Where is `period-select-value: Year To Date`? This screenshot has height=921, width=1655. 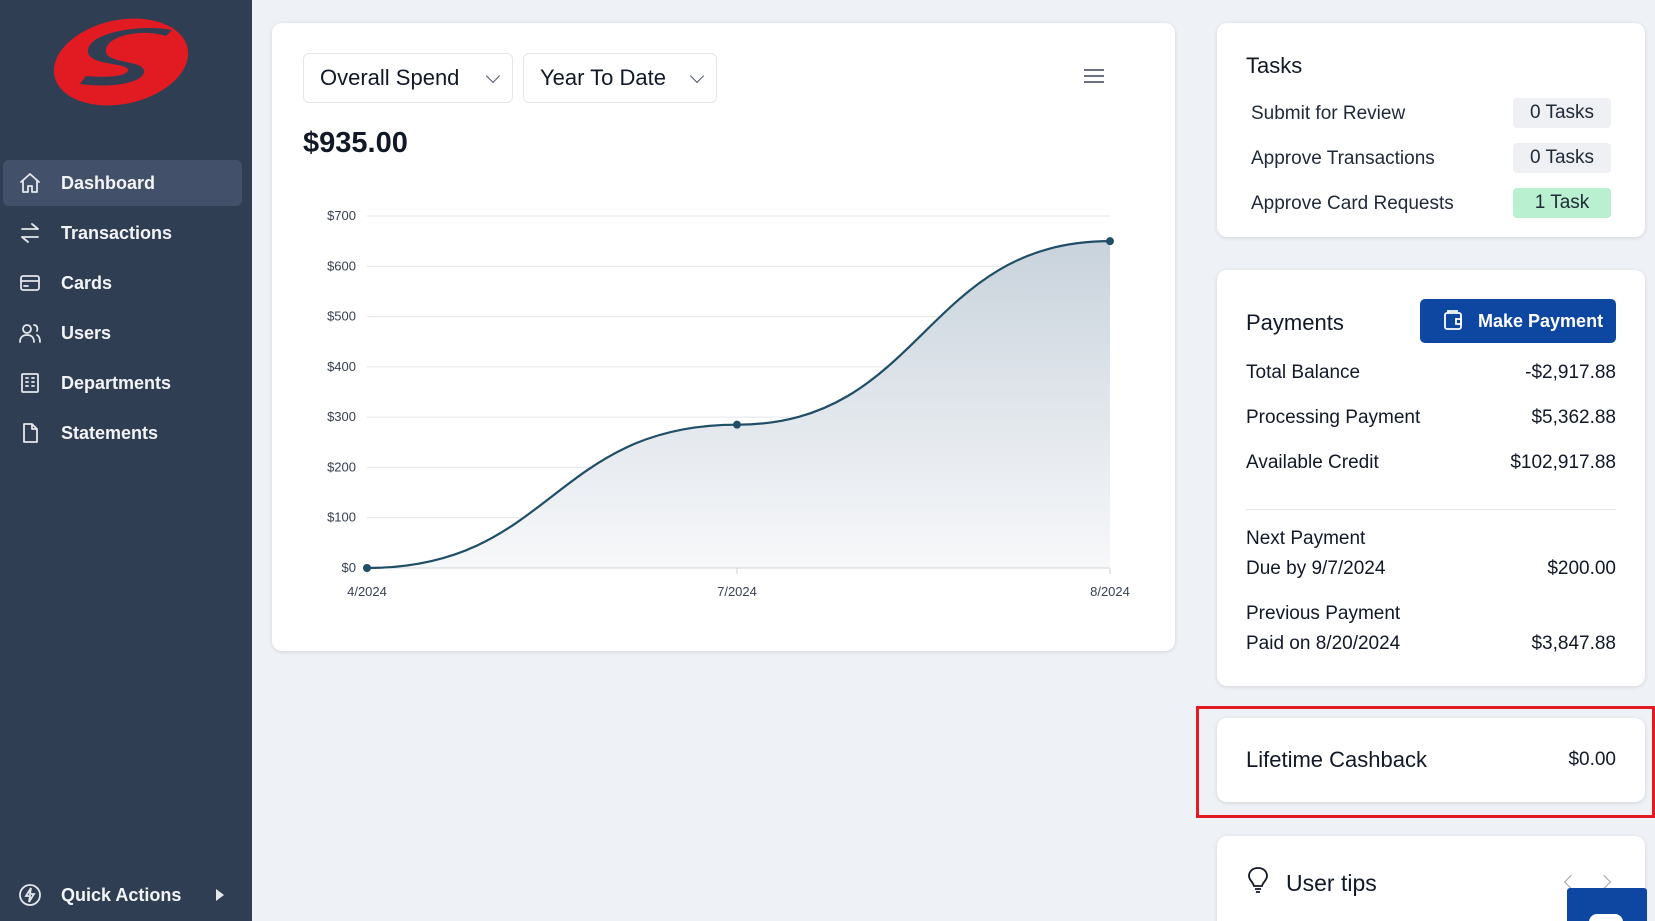
period-select-value: Year To Date is located at coordinates (603, 77).